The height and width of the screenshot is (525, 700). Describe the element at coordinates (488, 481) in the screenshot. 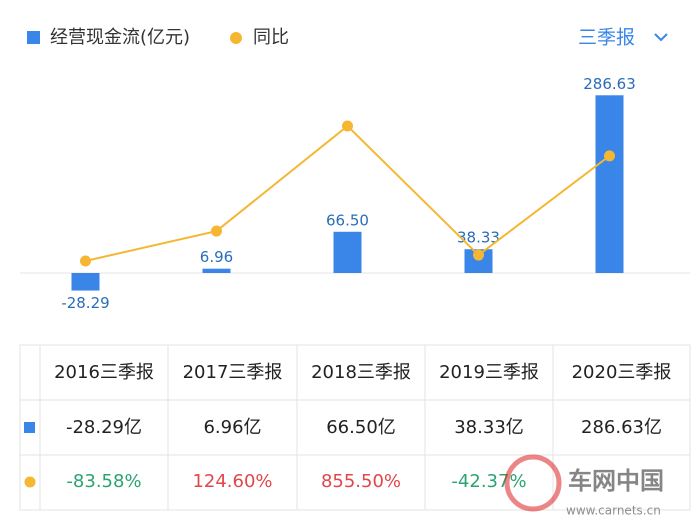

I see `table-cell: -42.37%` at that location.